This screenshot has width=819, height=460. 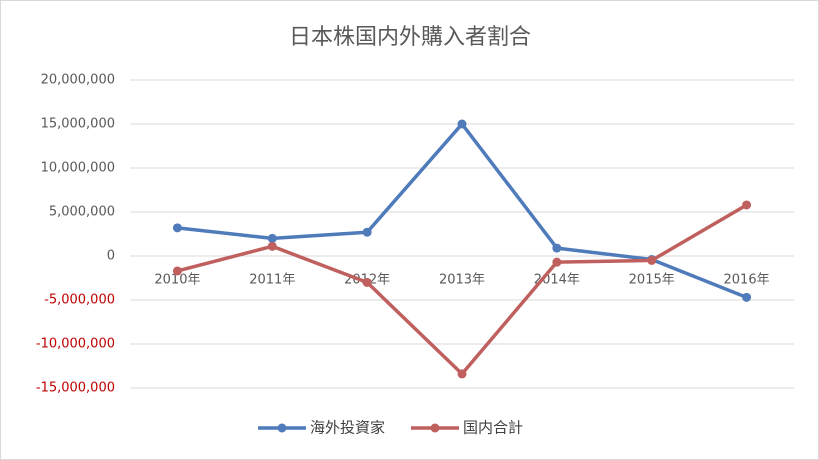 I want to click on y-tick-label: 0, so click(x=111, y=256).